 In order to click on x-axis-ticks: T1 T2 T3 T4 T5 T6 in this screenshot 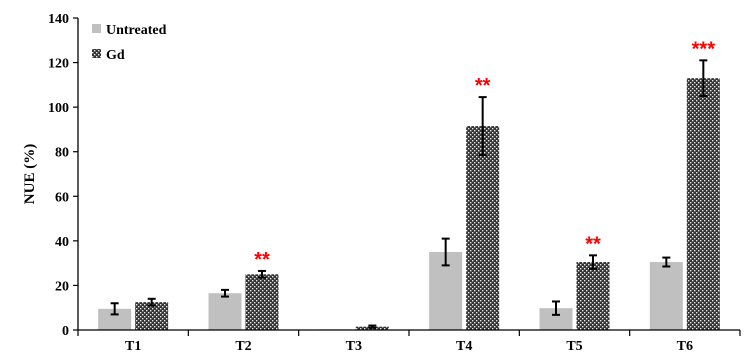, I will do `click(409, 342)`.